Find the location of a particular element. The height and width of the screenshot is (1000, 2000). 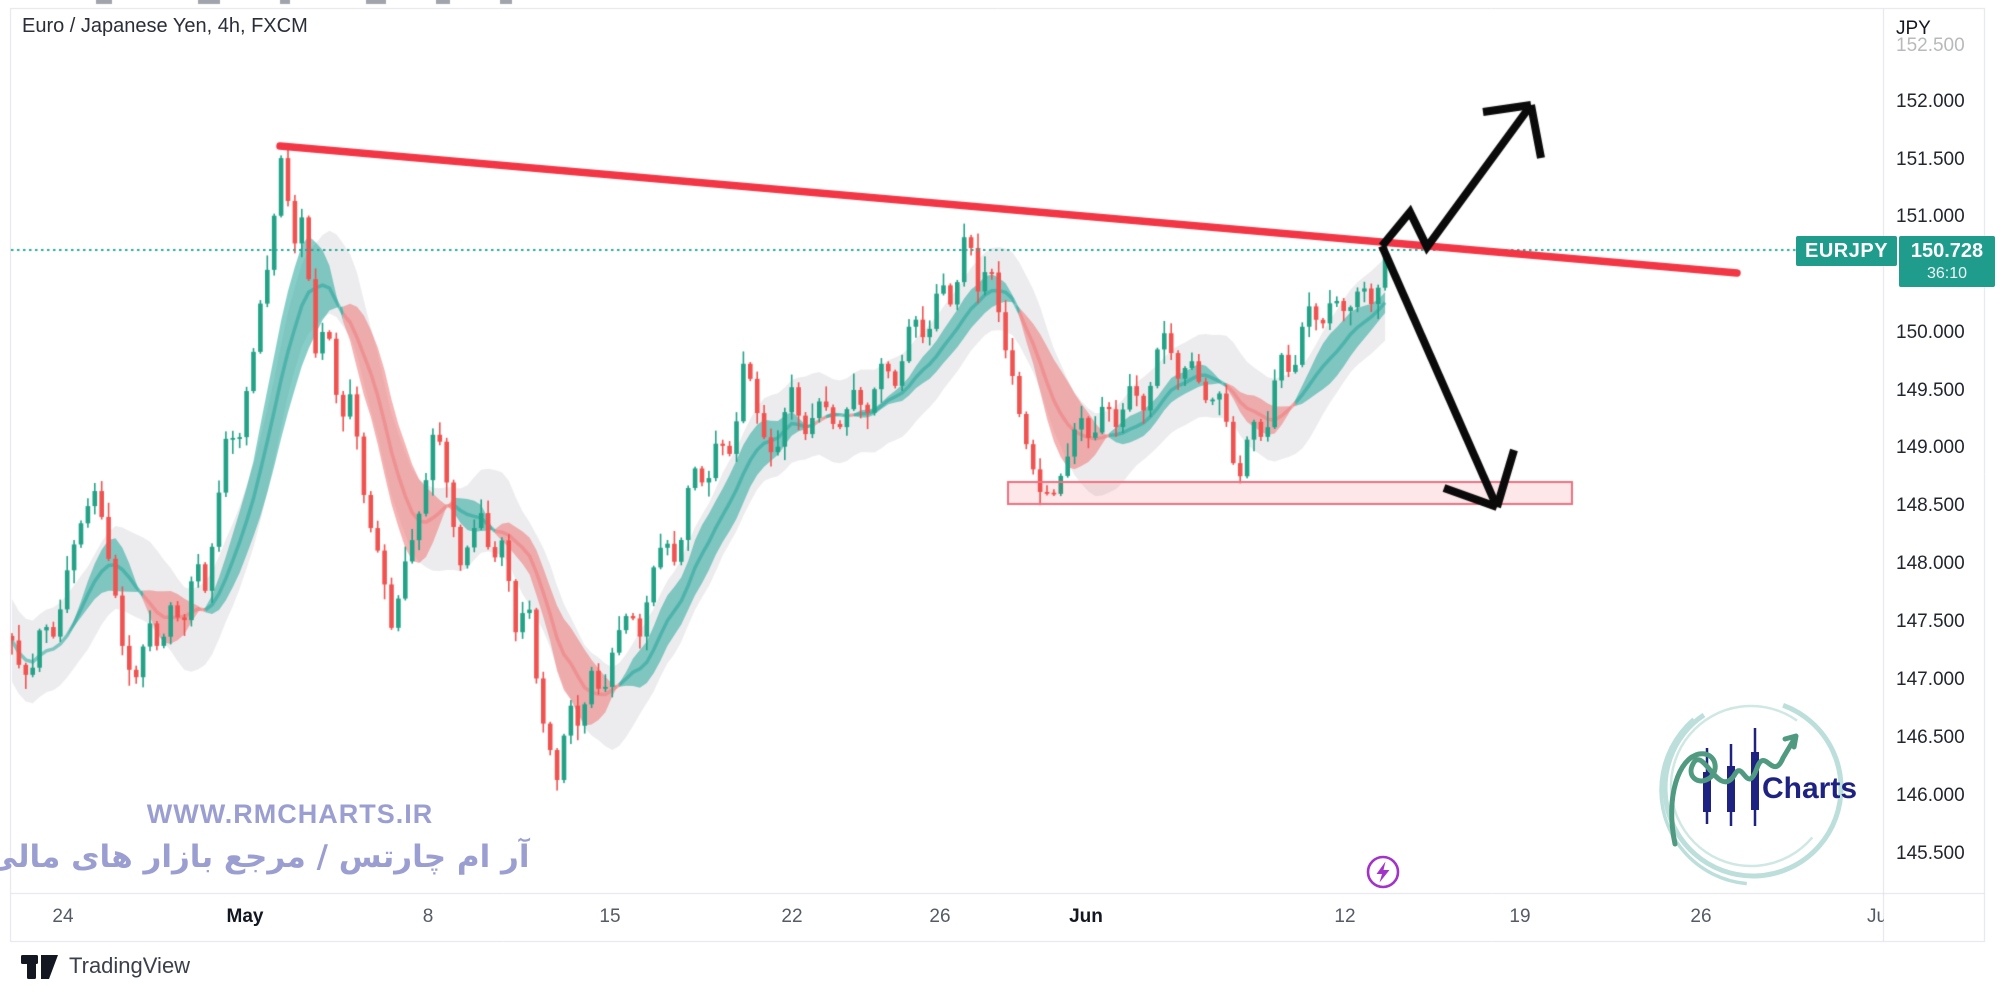

time-axis-label: 24 is located at coordinates (63, 916).